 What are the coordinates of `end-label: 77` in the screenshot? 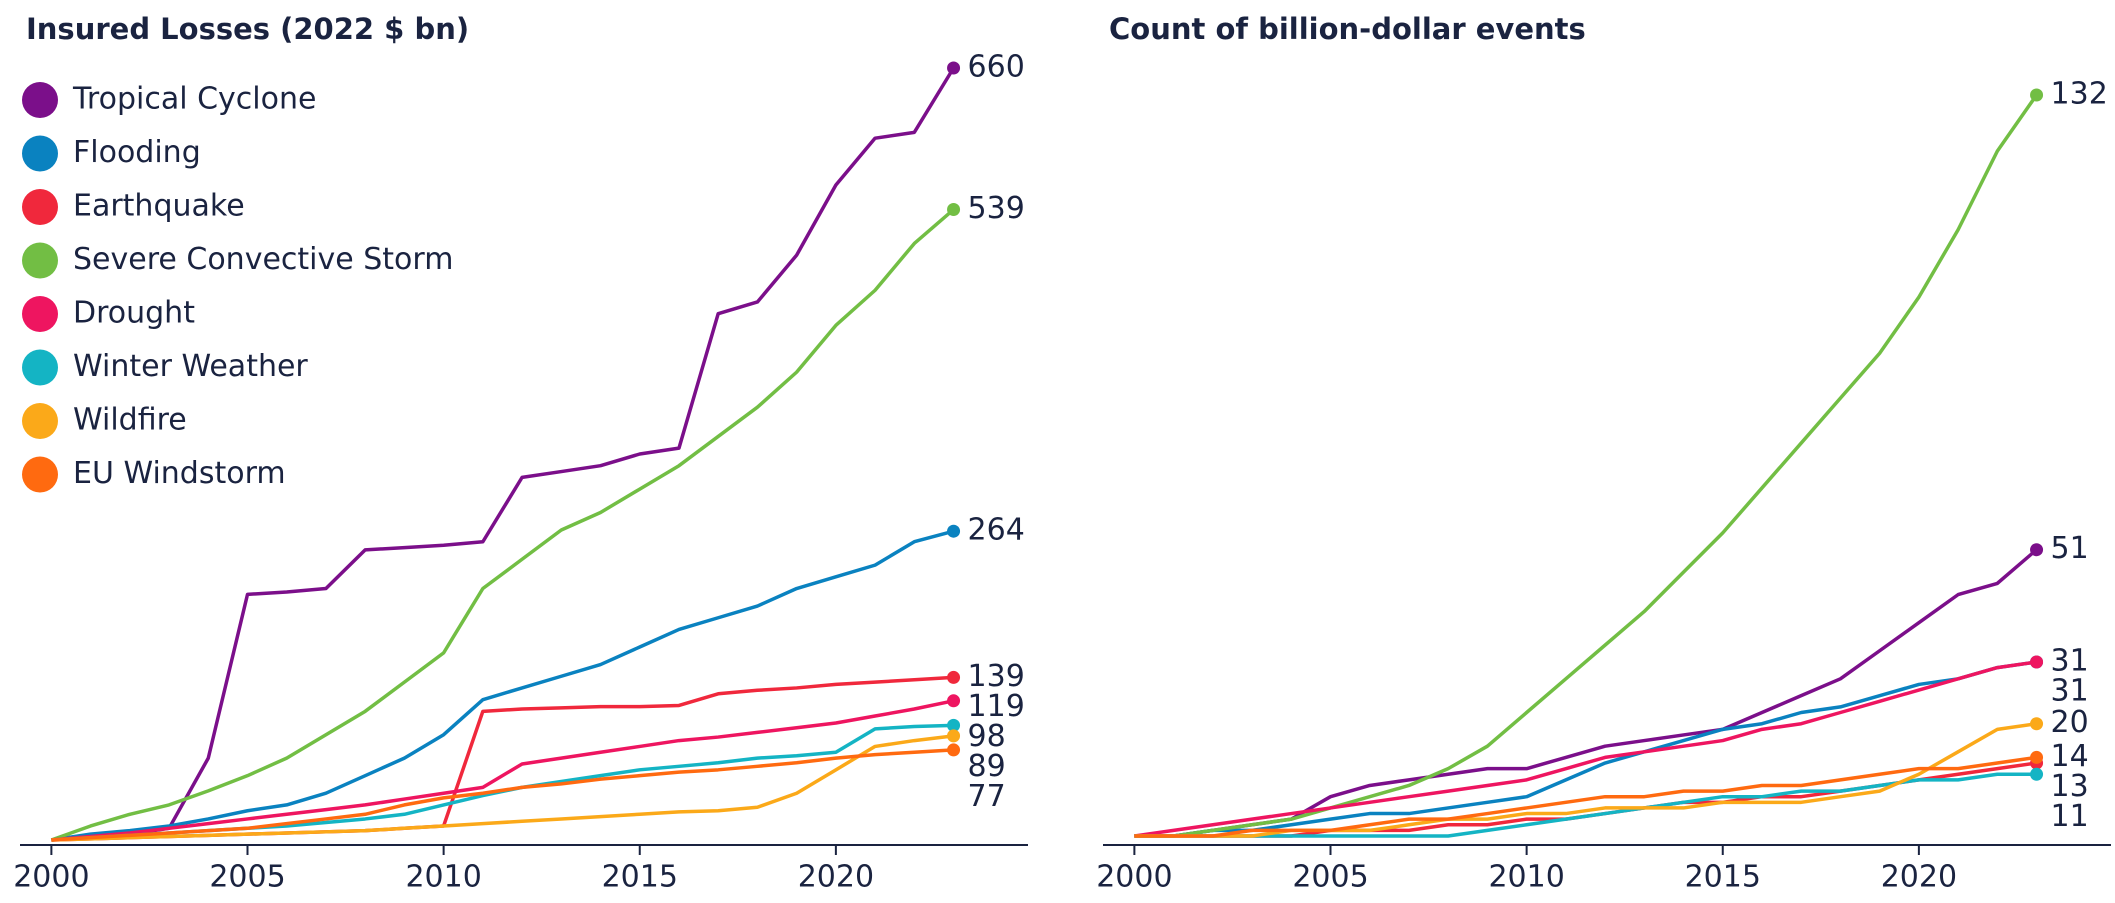 It's located at (987, 796).